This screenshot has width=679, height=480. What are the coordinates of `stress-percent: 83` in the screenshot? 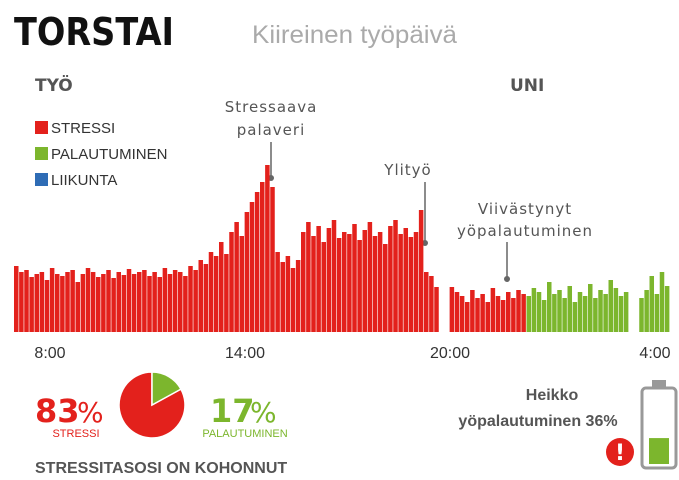 It's located at (57, 411).